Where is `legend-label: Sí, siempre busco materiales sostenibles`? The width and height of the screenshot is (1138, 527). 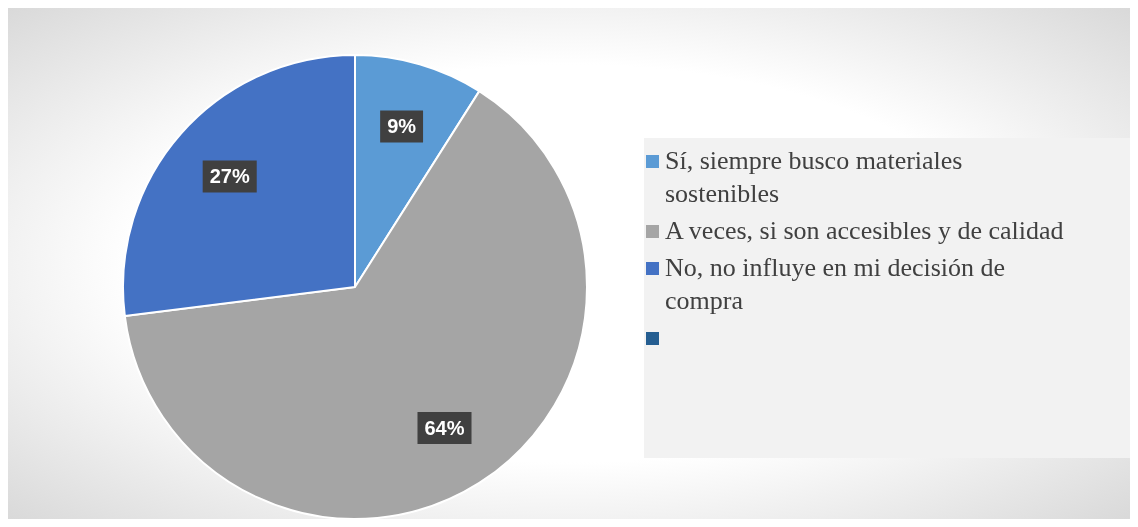 legend-label: Sí, siempre busco materiales sostenibles is located at coordinates (814, 177).